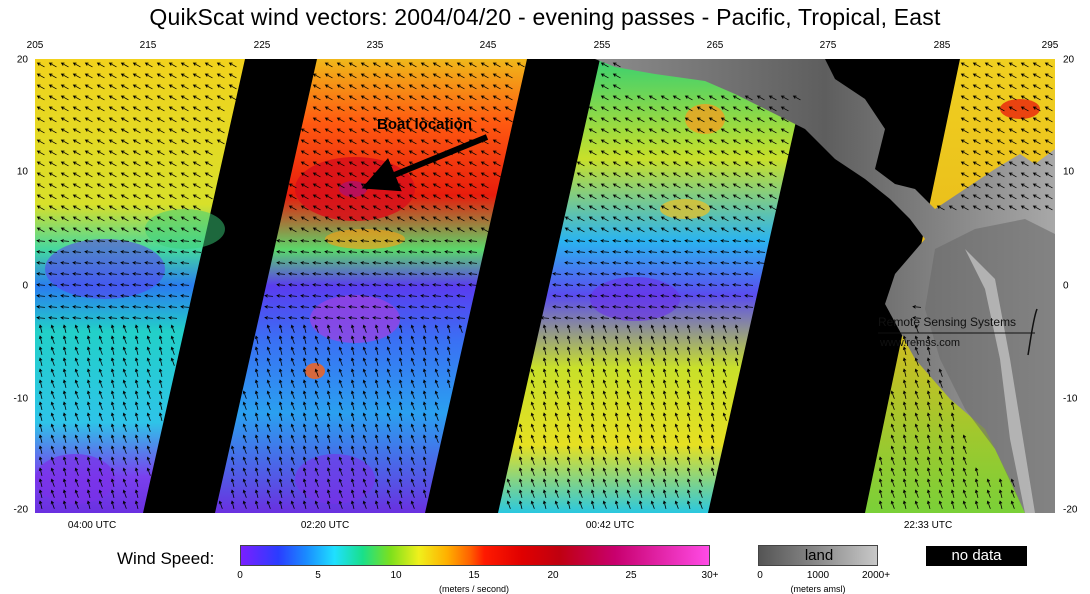 This screenshot has height=594, width=1090. I want to click on wind-speed-label: Wind Speed:, so click(166, 558).